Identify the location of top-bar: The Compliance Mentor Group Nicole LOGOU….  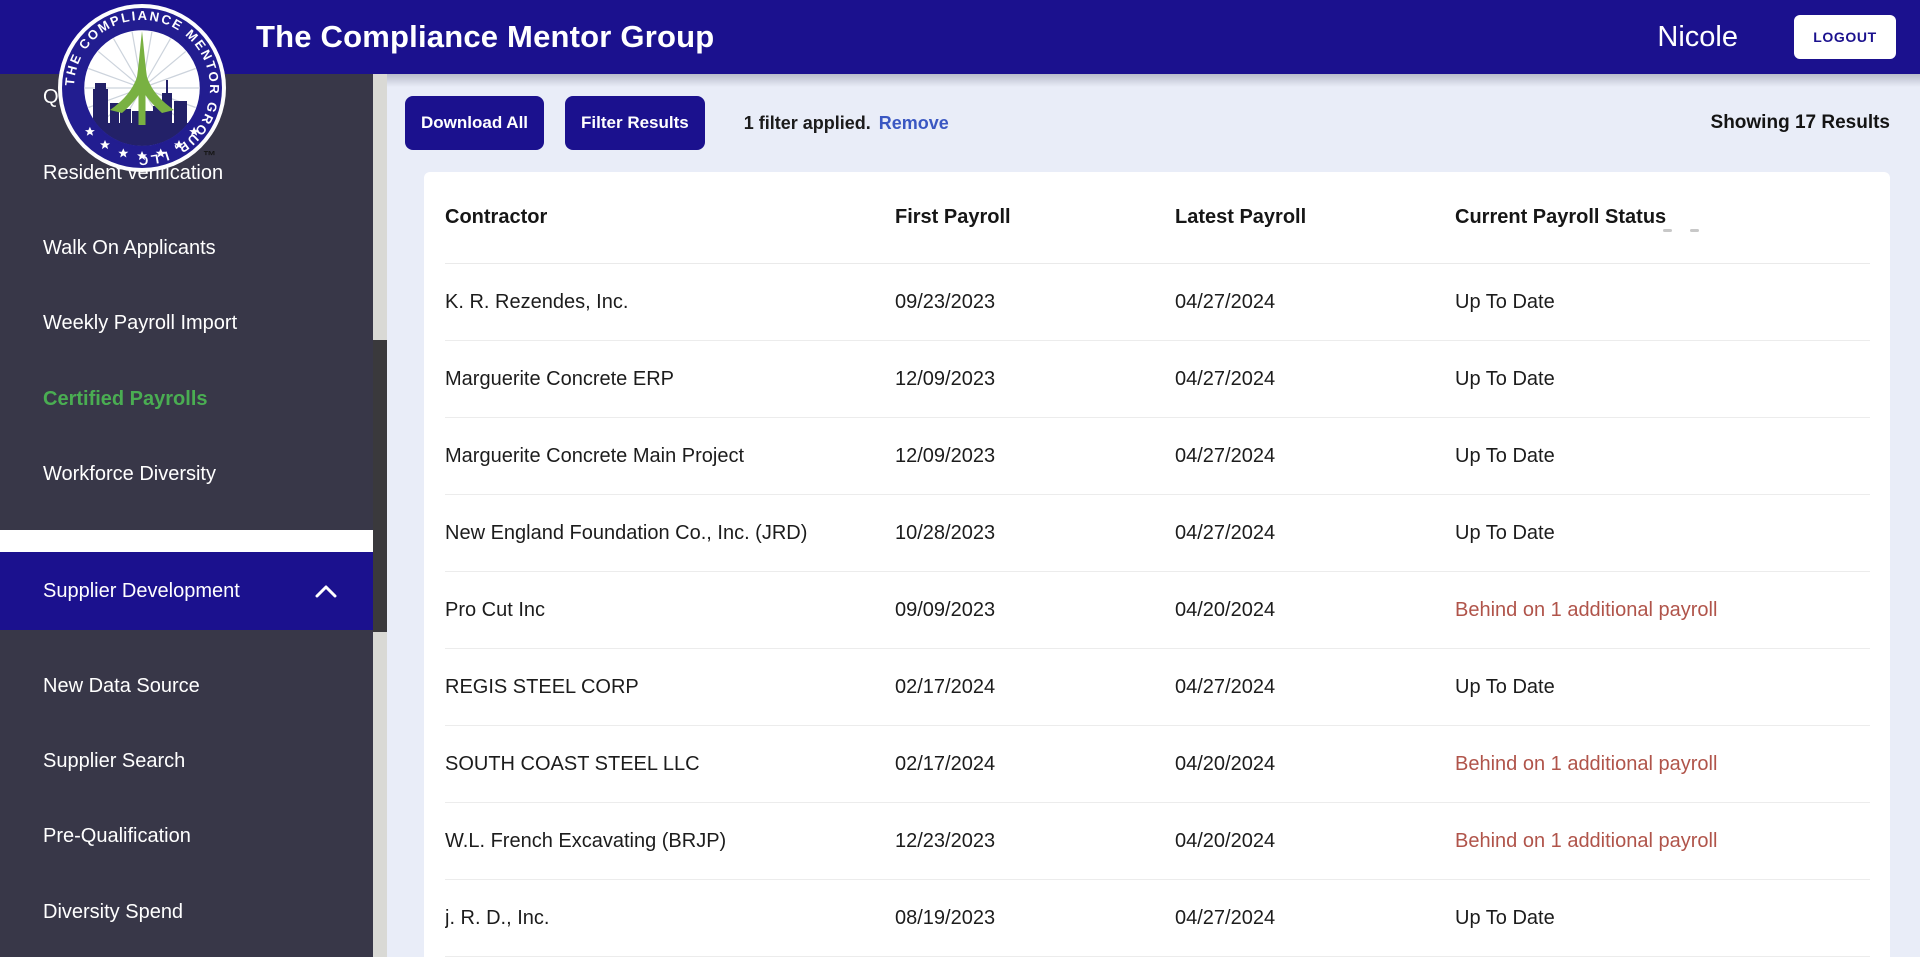
(960, 37).